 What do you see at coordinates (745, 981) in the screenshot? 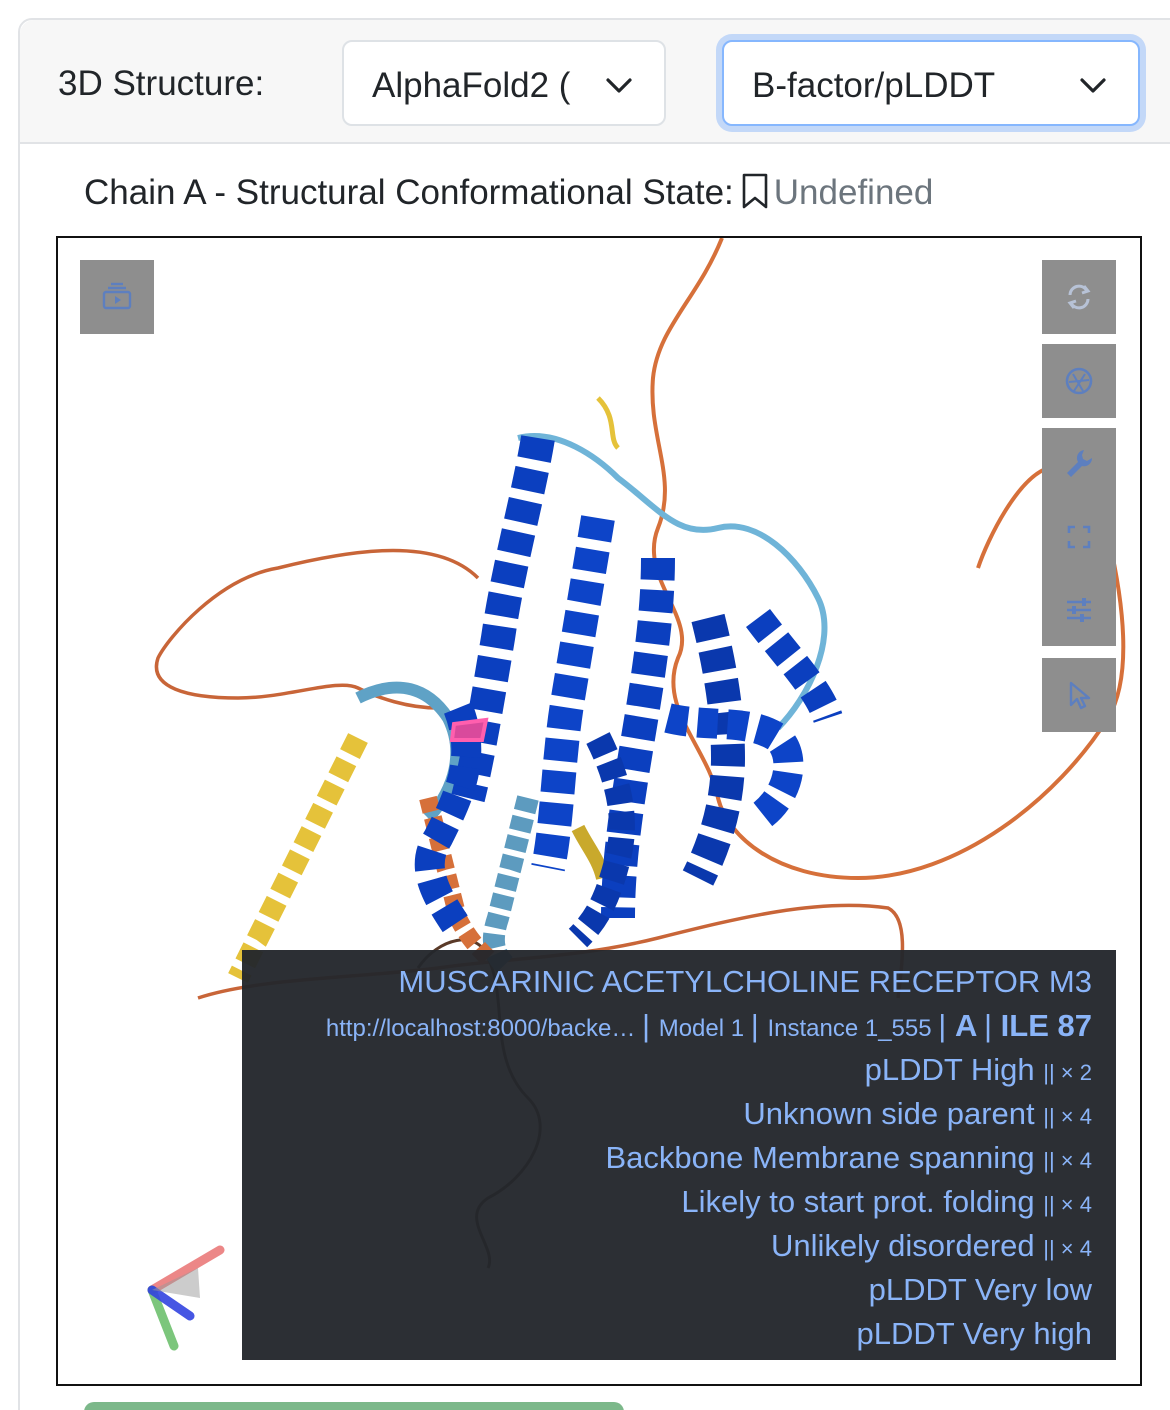
I see `tooltip-title: MUSCARINIC ACETYLCHOLINE RECEPTOR M3` at bounding box center [745, 981].